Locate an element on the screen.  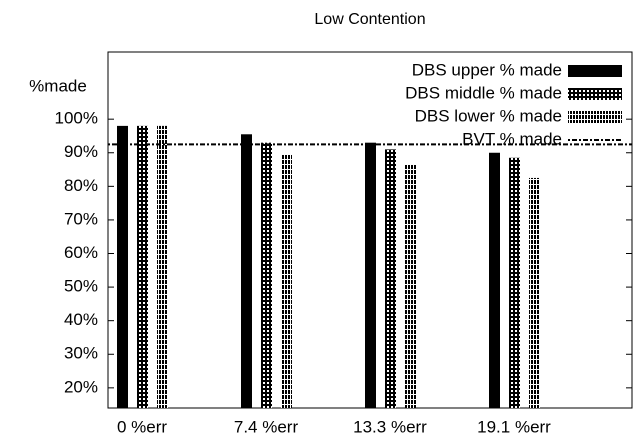
y-tick-label: 30% is located at coordinates (81, 353).